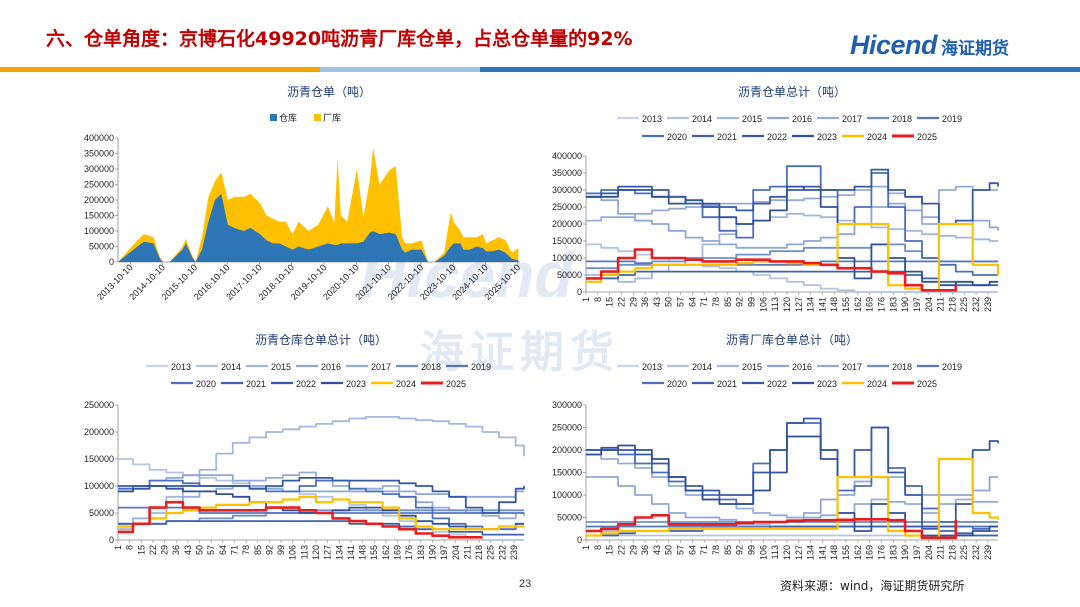  I want to click on total-xtick-label: 22, so click(621, 302).